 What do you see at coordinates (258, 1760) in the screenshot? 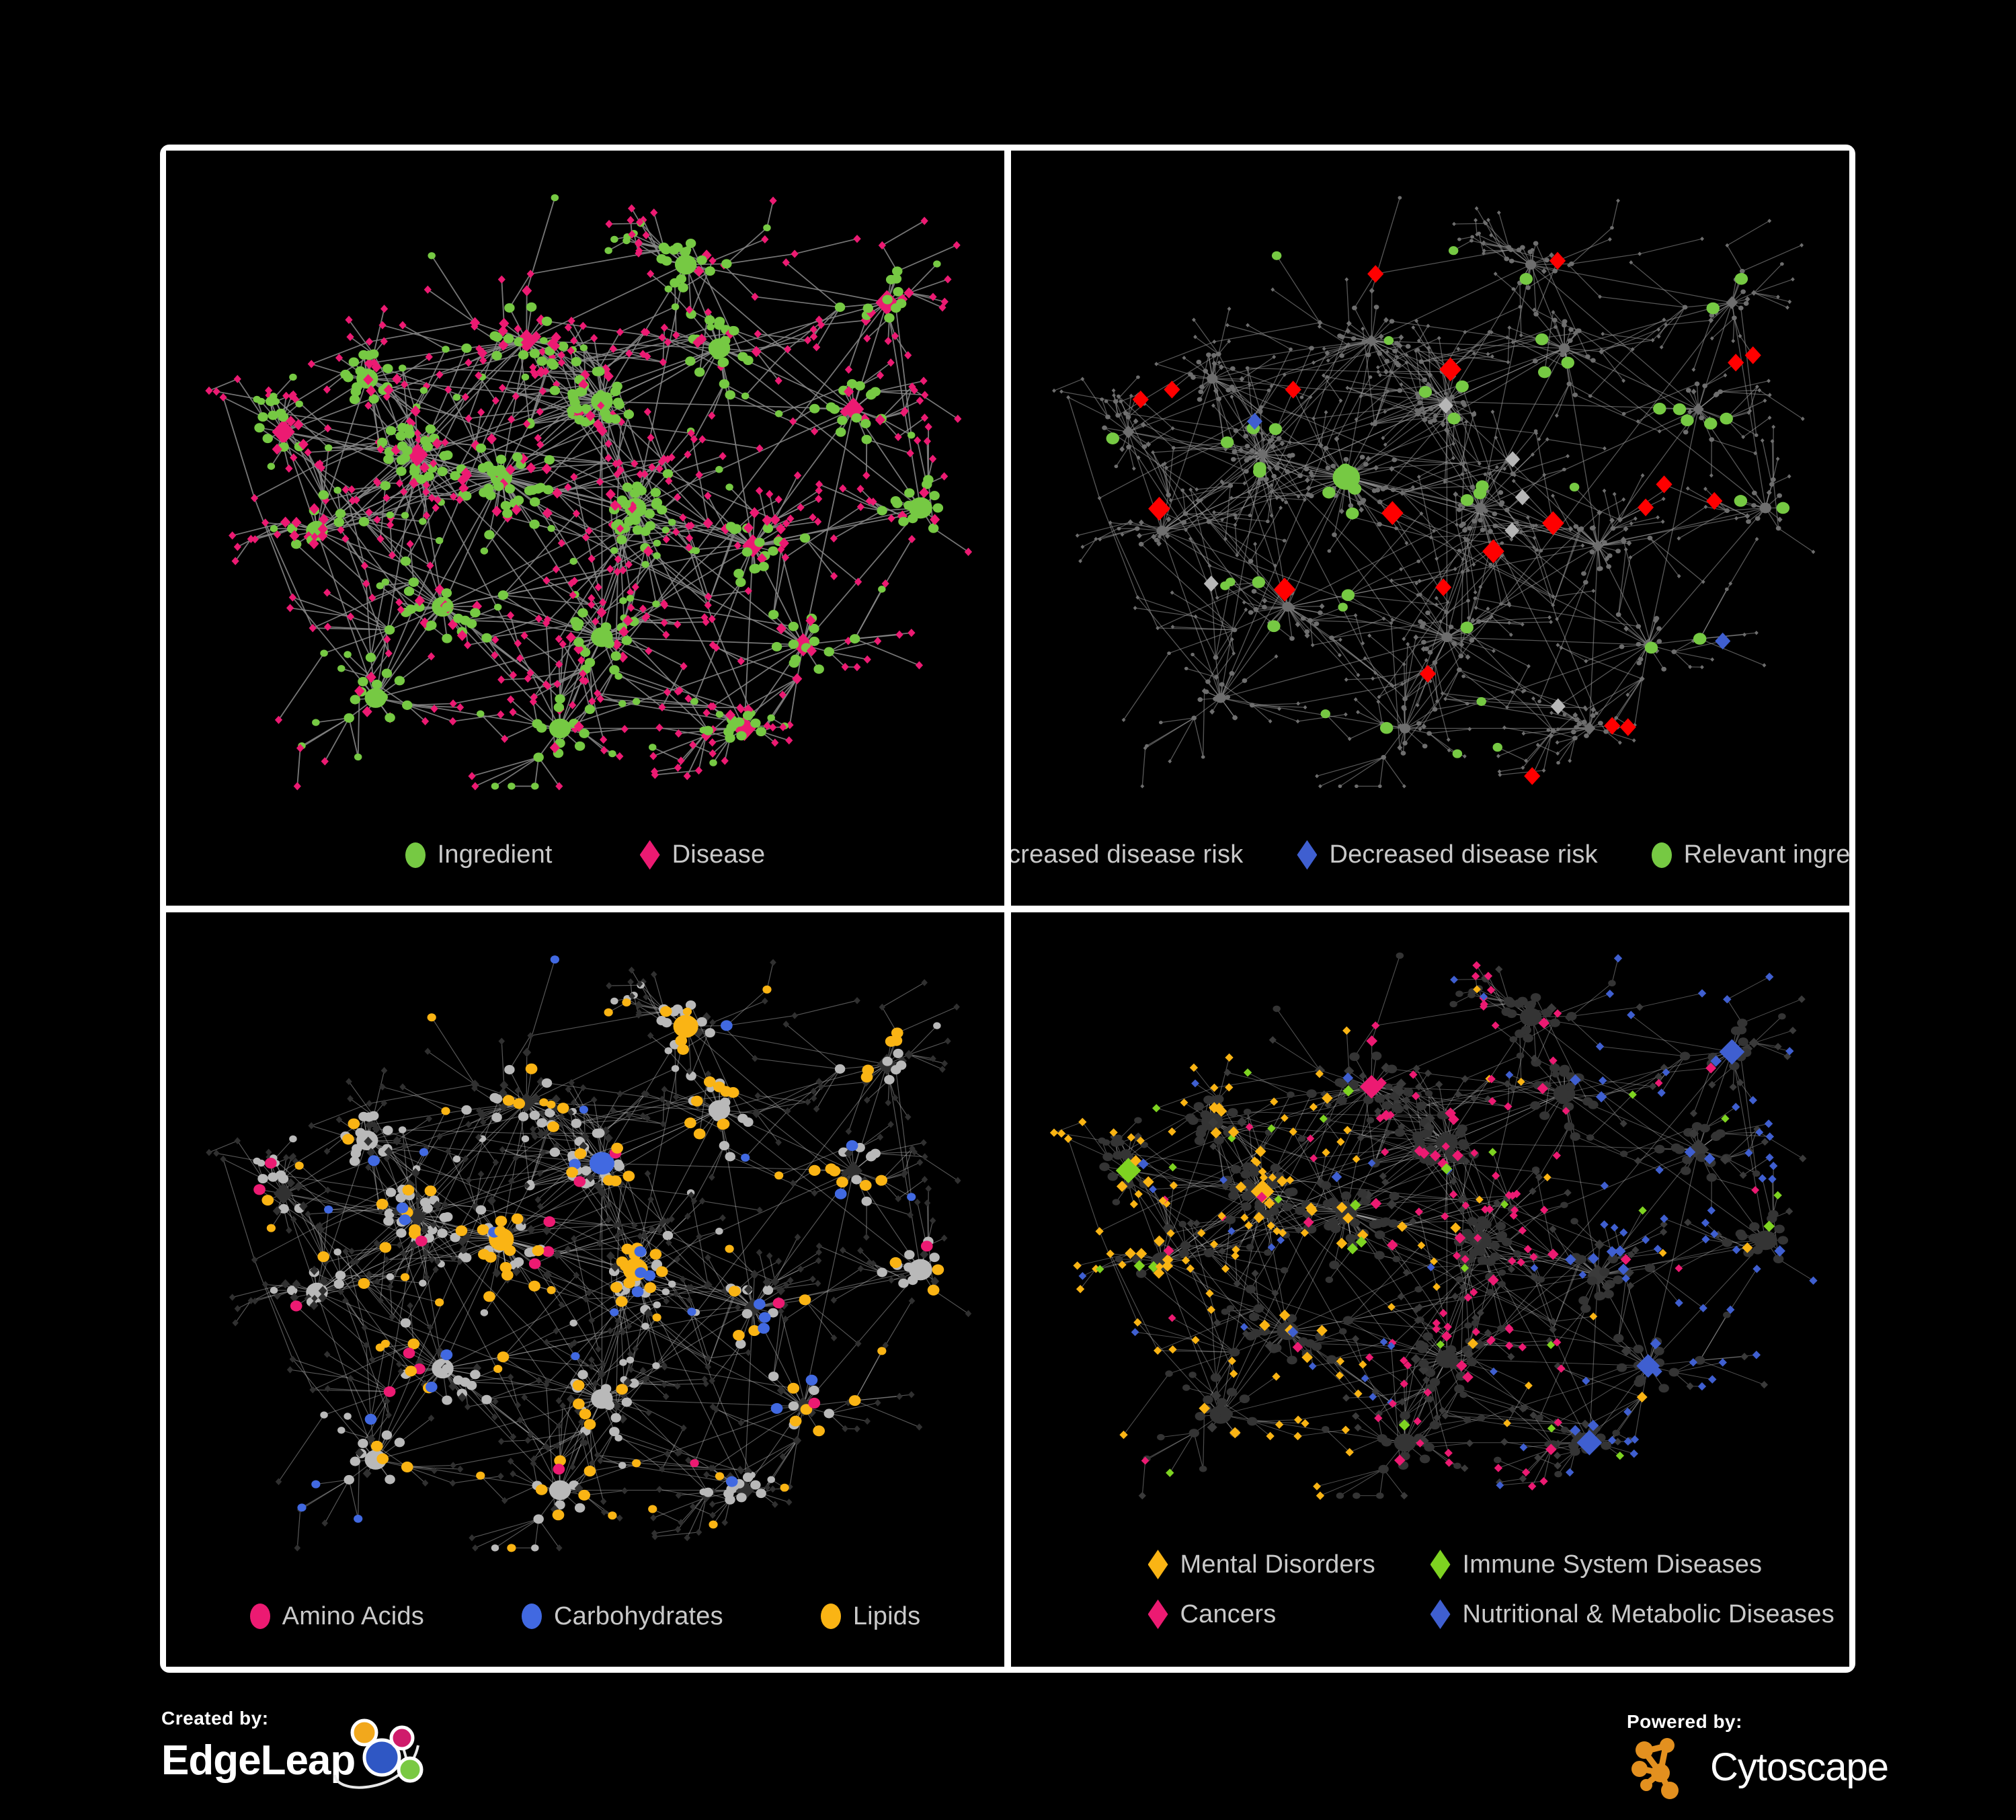
I see `edgeleap-wordmark: EdgeLeap` at bounding box center [258, 1760].